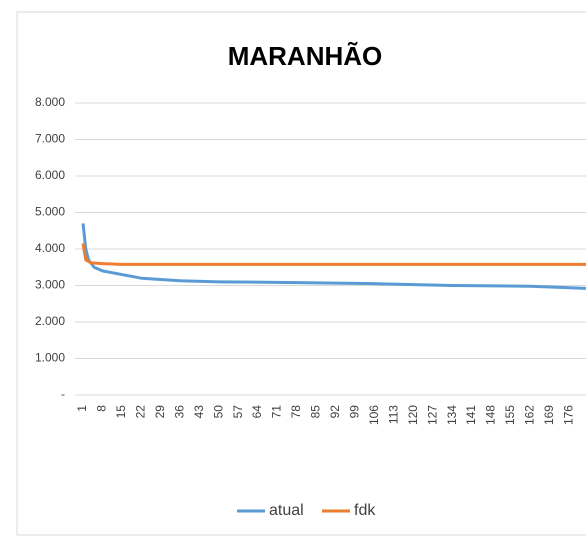 The width and height of the screenshot is (586, 541). Describe the element at coordinates (549, 415) in the screenshot. I see `x-tick-label: 169` at that location.